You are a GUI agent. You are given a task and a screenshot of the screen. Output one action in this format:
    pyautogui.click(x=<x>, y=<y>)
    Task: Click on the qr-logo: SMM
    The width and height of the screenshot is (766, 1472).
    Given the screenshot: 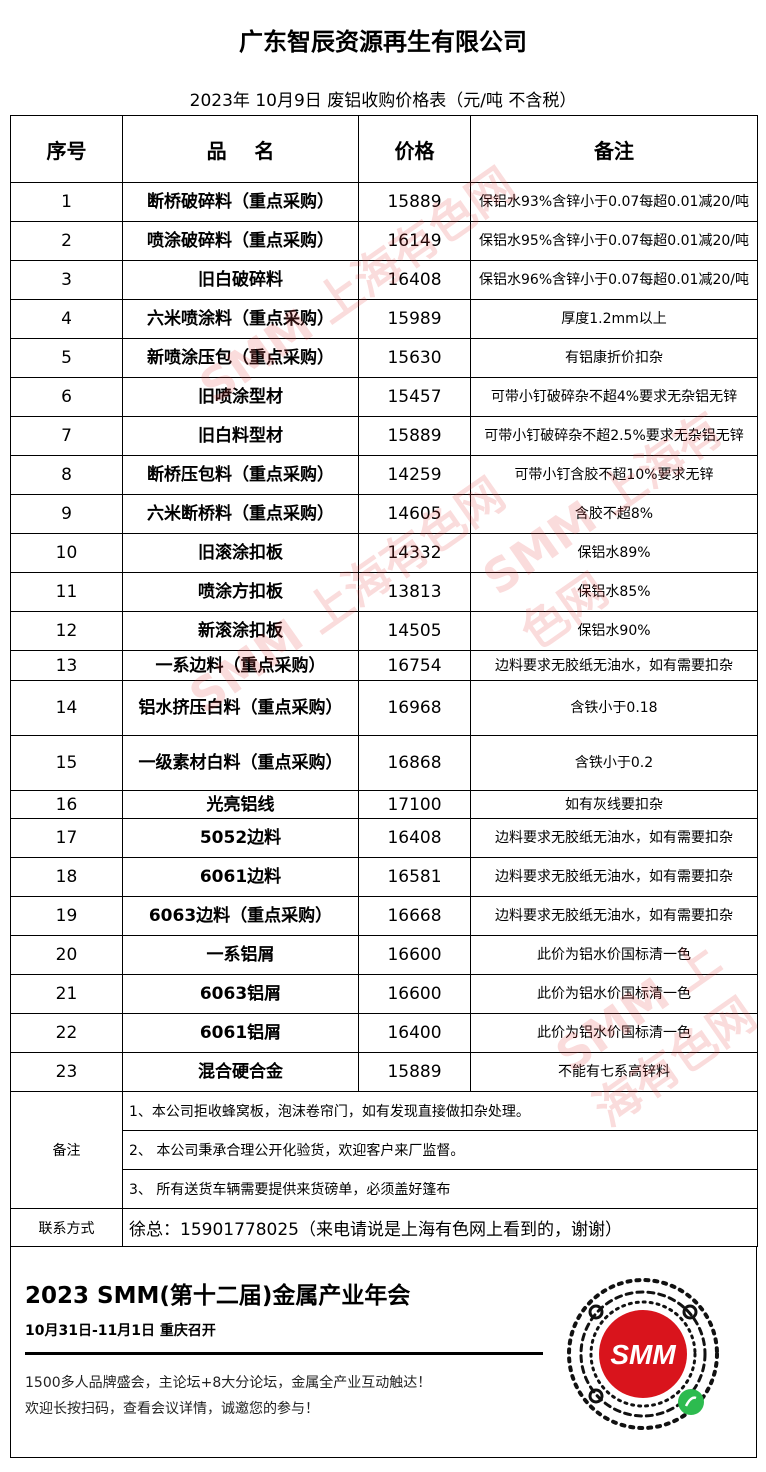 What is the action you would take?
    pyautogui.click(x=643, y=1354)
    